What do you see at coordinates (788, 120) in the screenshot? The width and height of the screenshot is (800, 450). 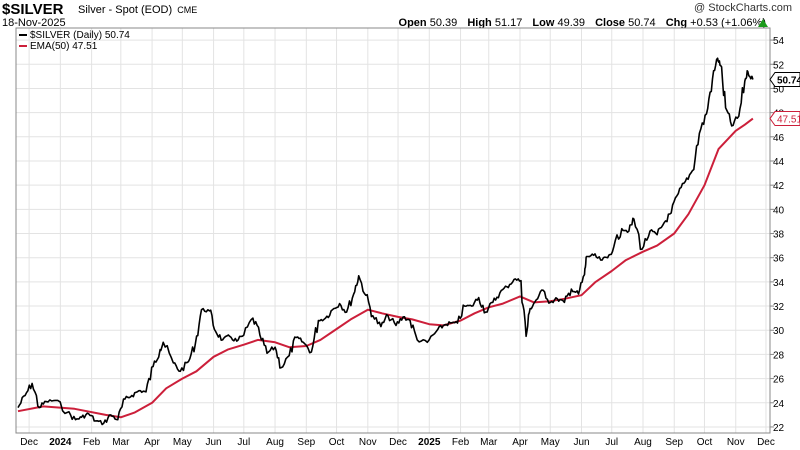 I see `price-tag-label: 47.51` at bounding box center [788, 120].